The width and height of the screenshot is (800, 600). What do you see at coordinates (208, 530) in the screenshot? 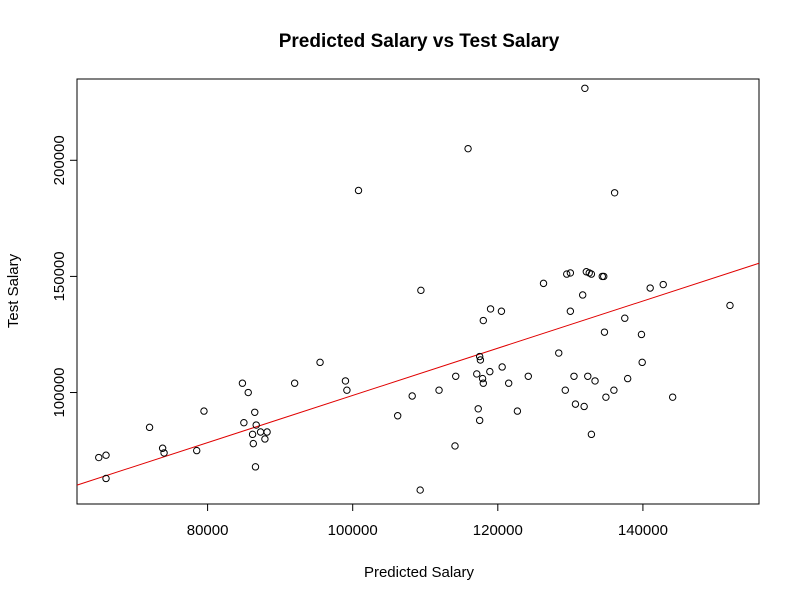
I see `x-tick-label: 80000` at bounding box center [208, 530].